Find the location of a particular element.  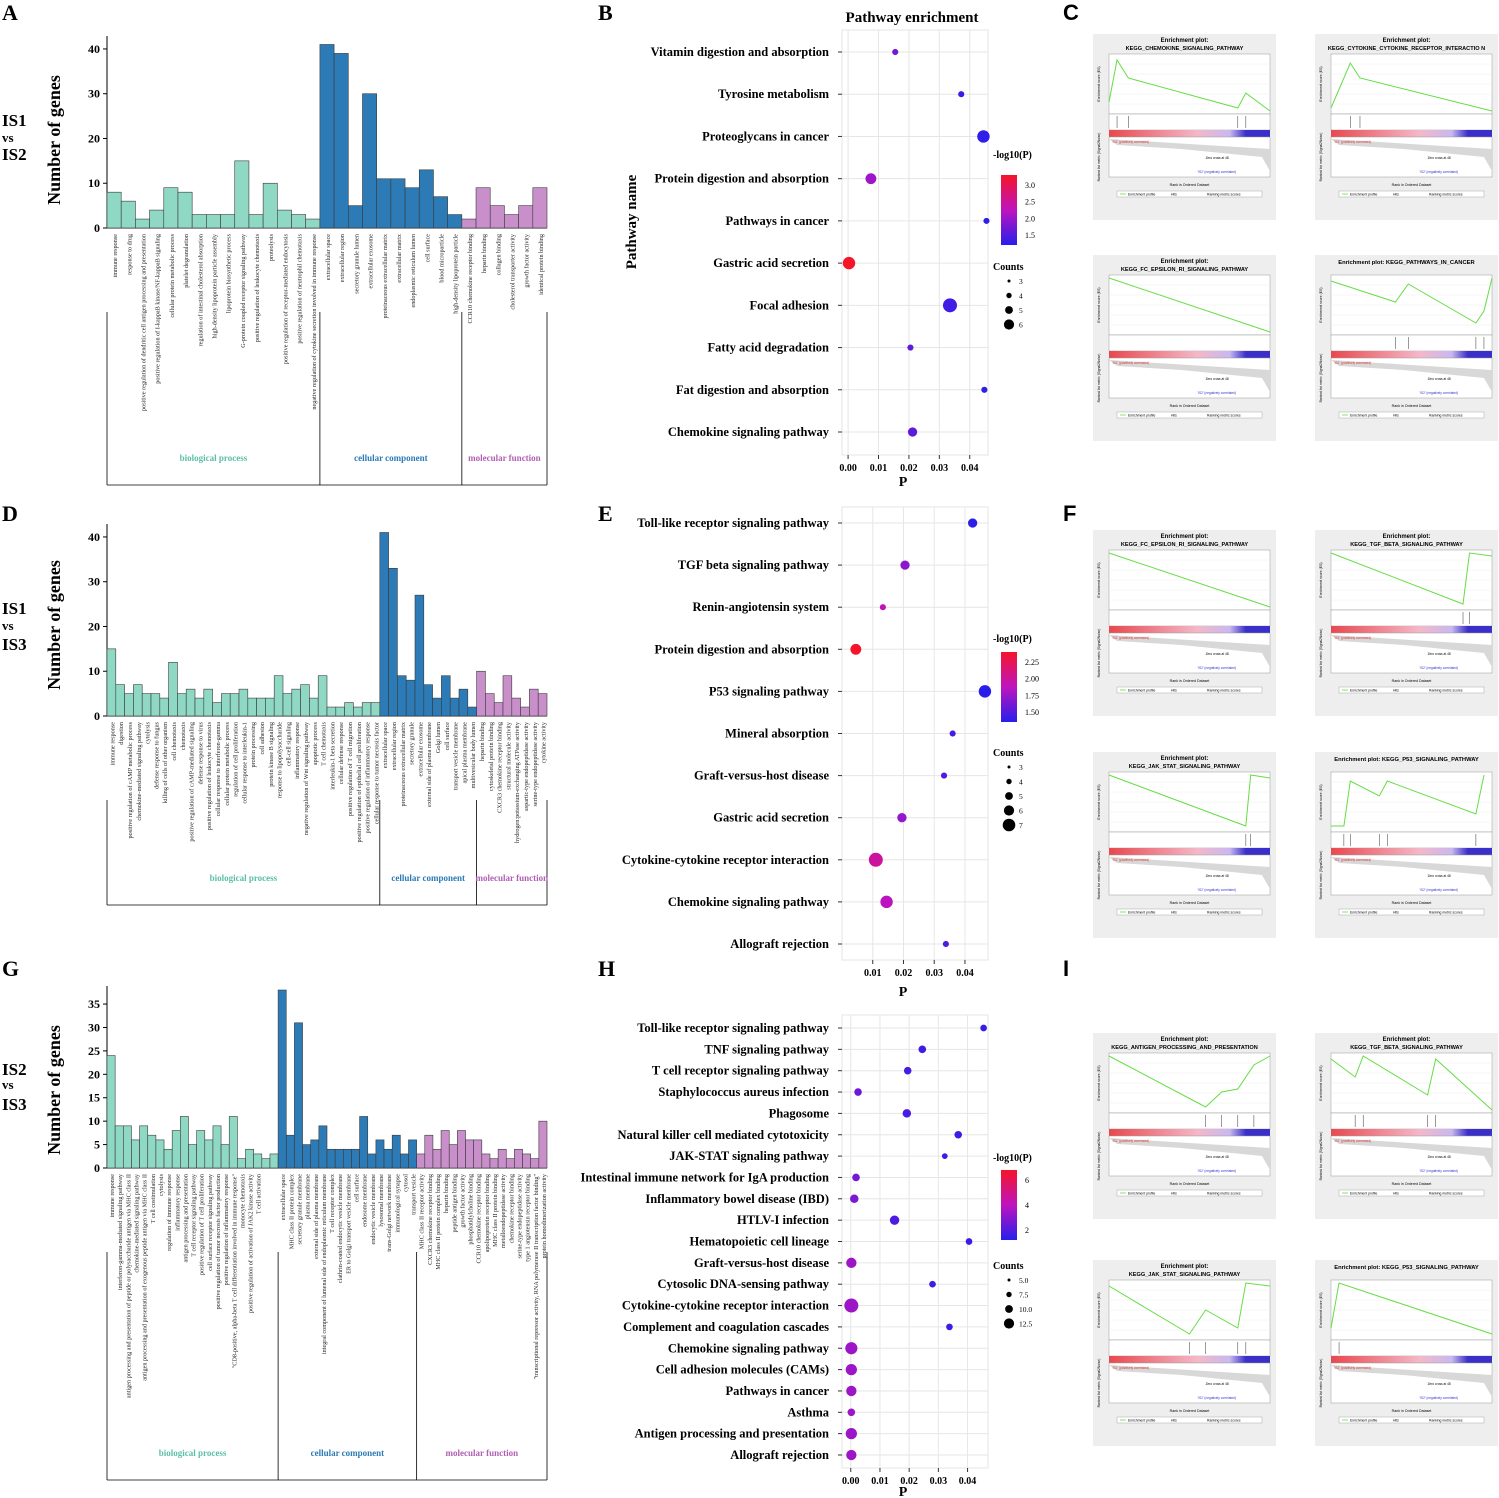

category-label: extracellular space is located at coordinates (385, 745).